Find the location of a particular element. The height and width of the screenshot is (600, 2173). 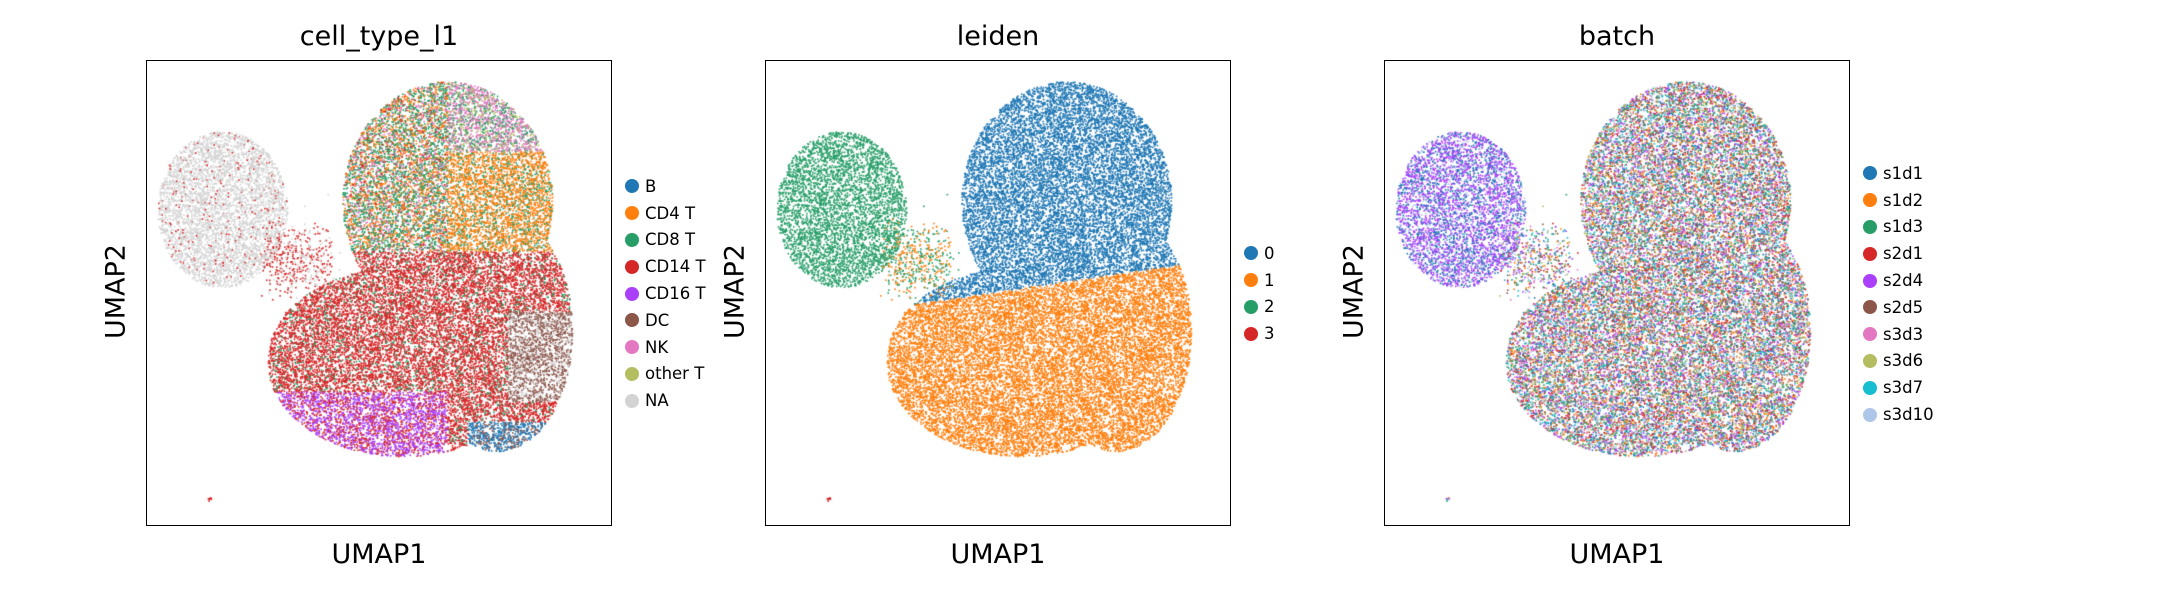

legend-item: CD4 T is located at coordinates (665, 213).